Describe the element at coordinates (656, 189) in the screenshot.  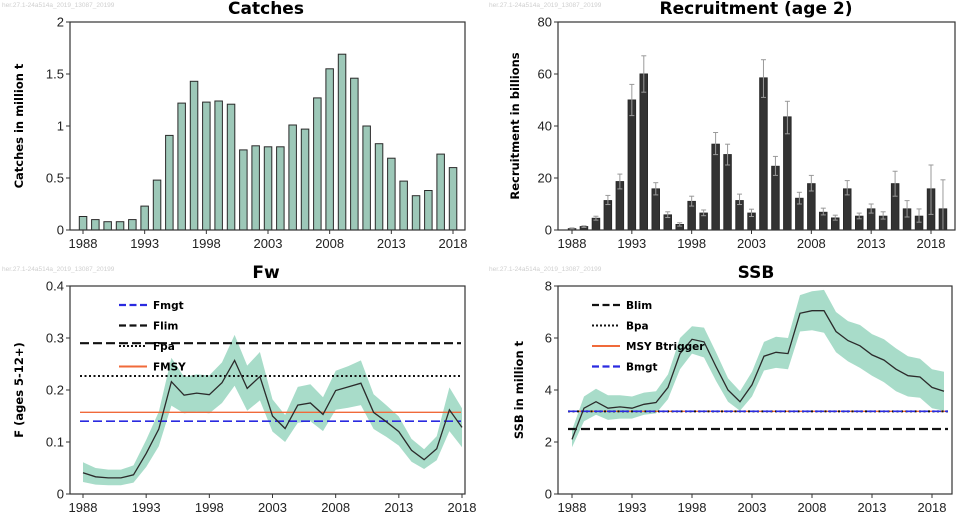
I see `error-bar-1995` at that location.